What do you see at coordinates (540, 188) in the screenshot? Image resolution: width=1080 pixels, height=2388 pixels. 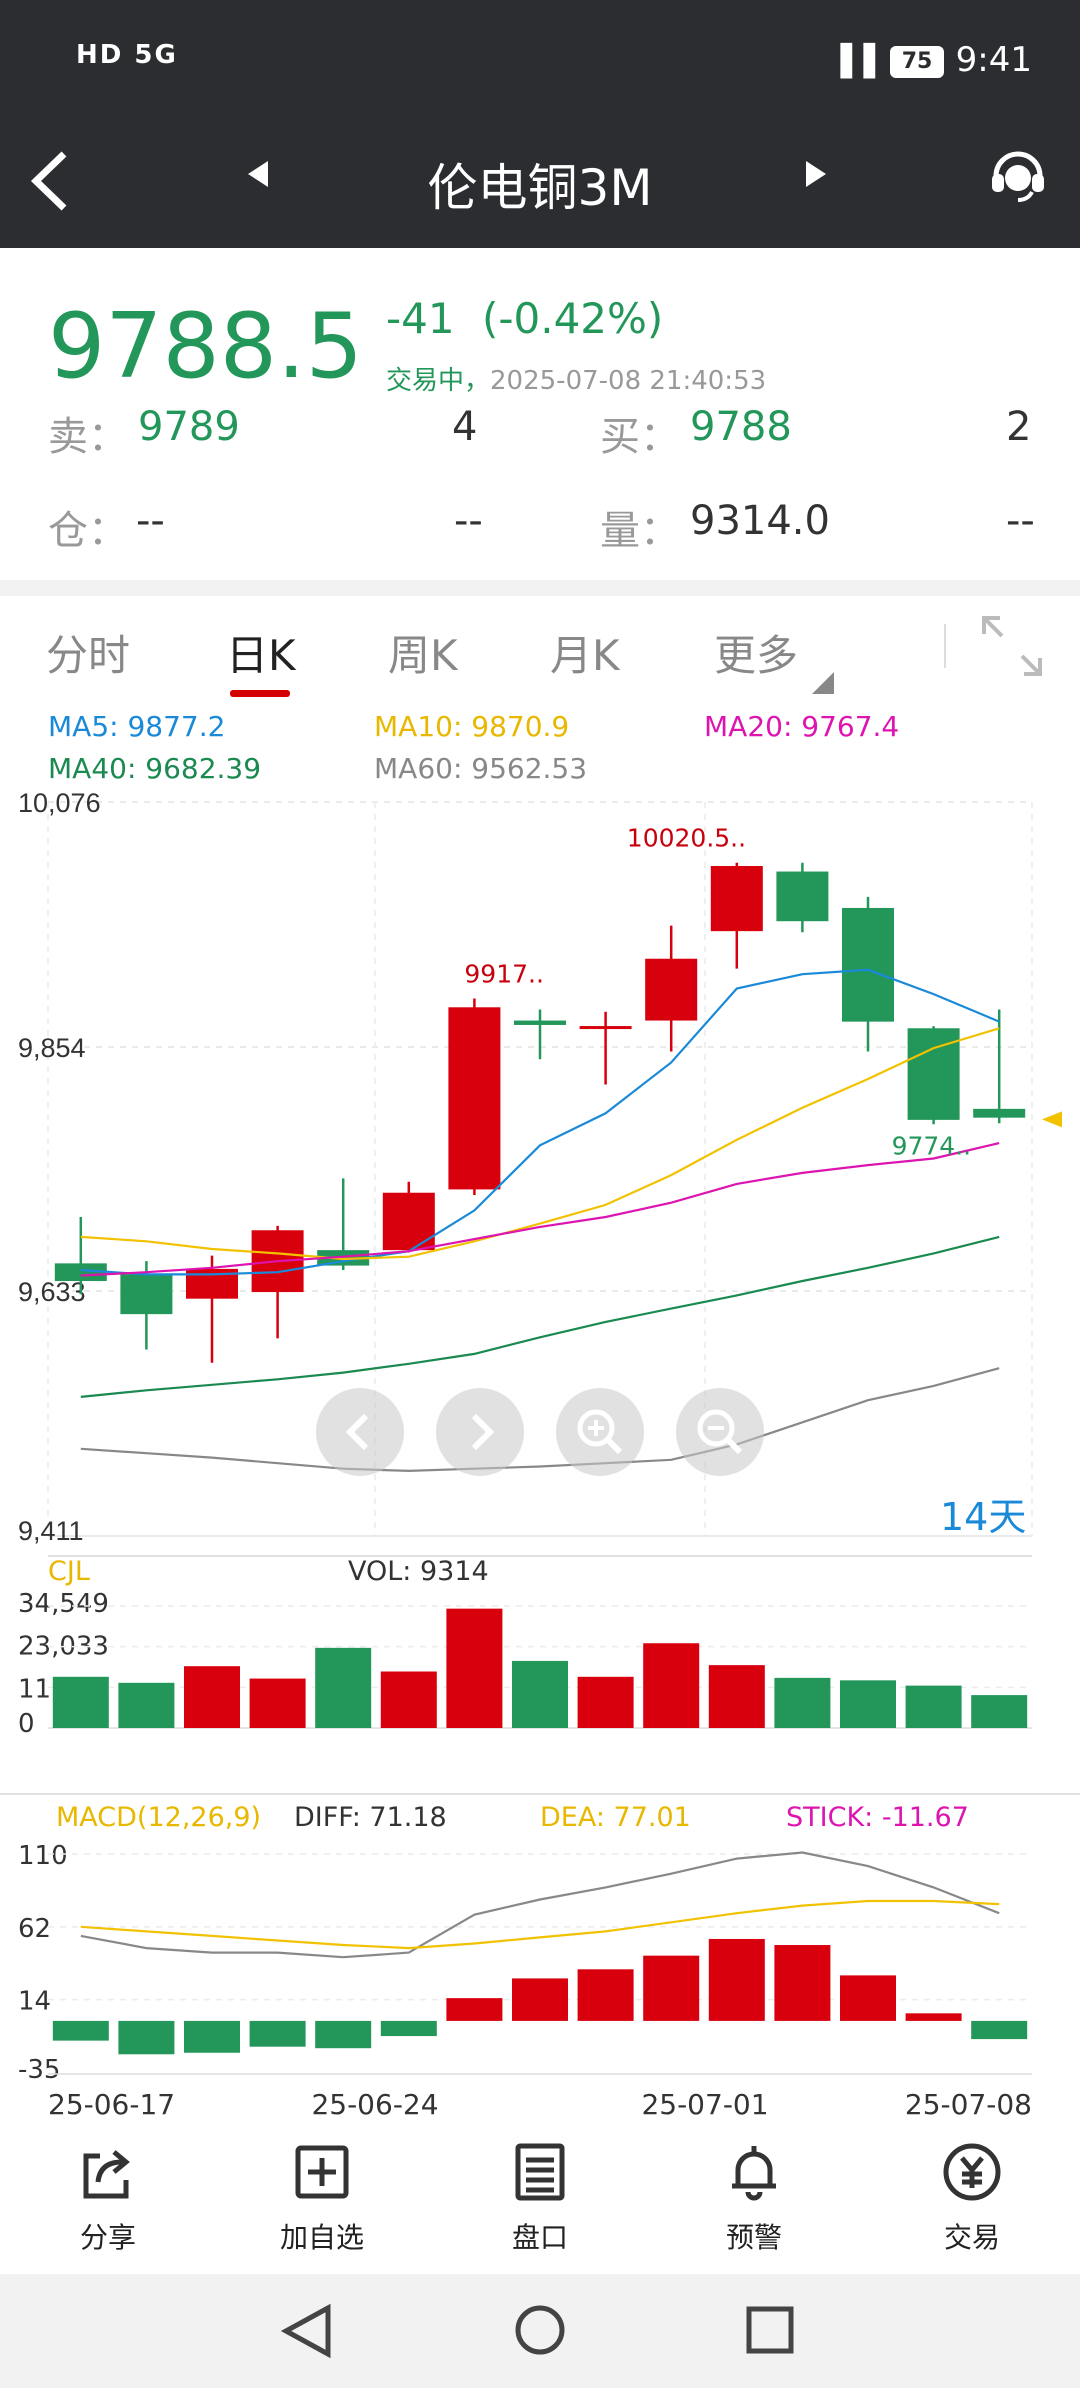 I see `app-header: 伦电铜3M` at bounding box center [540, 188].